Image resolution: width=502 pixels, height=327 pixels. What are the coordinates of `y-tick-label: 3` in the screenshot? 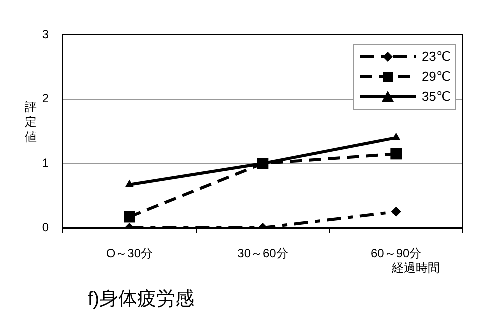 It's located at (46, 34).